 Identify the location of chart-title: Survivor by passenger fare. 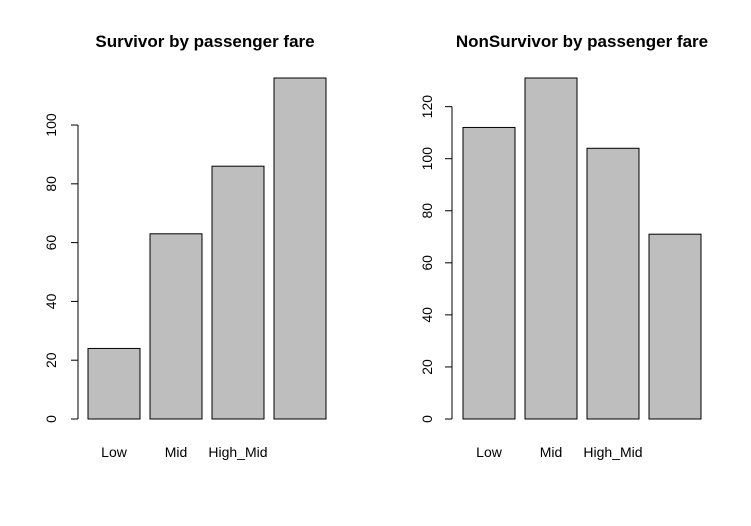
(204, 41).